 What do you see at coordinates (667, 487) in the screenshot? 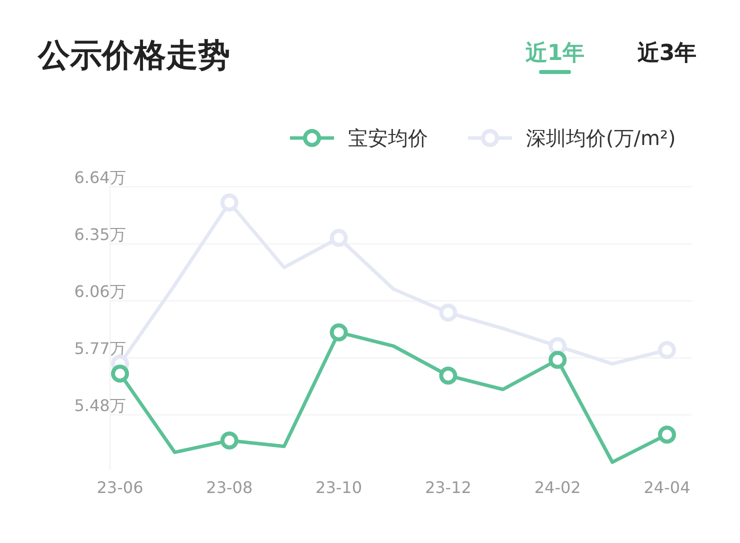
I see `x-tick-label: 24-04` at bounding box center [667, 487].